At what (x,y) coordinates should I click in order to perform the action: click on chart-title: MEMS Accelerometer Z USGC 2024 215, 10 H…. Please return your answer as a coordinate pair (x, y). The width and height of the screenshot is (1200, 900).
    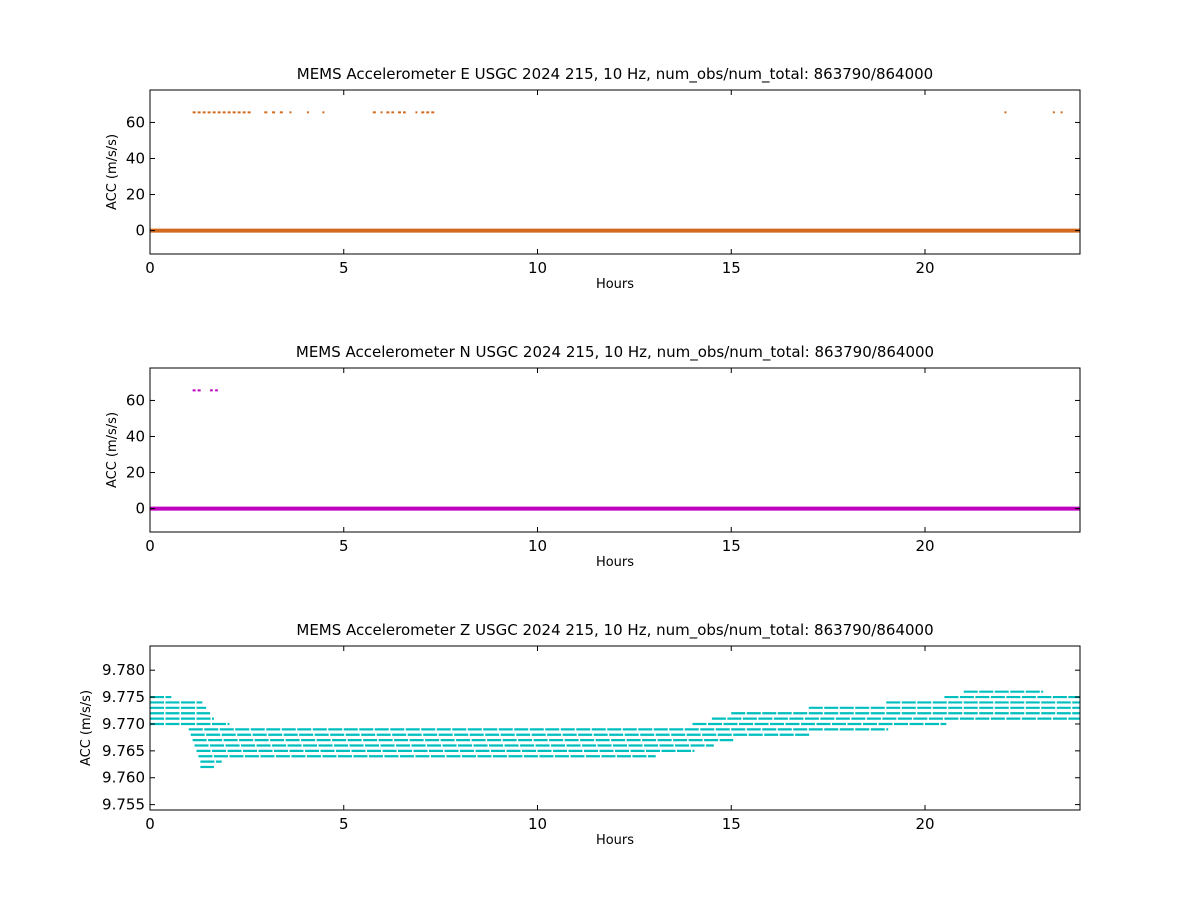
    Looking at the image, I should click on (614, 630).